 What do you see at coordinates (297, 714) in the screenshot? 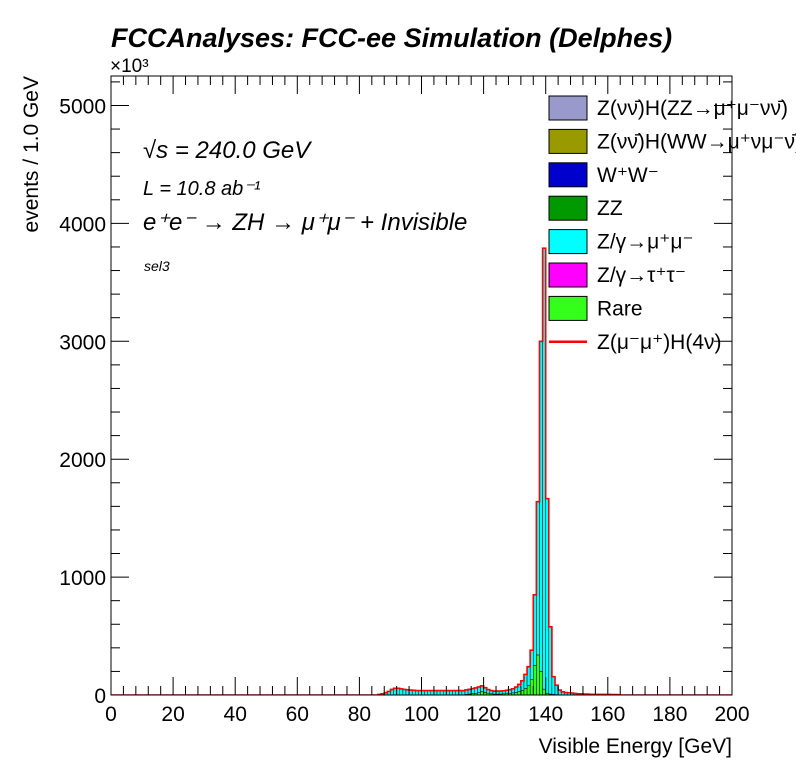
I see `x-tick-label: 60` at bounding box center [297, 714].